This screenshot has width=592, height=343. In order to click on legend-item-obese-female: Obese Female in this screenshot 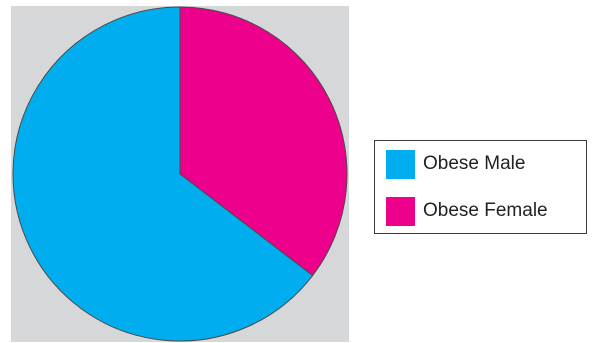, I will do `click(467, 211)`.